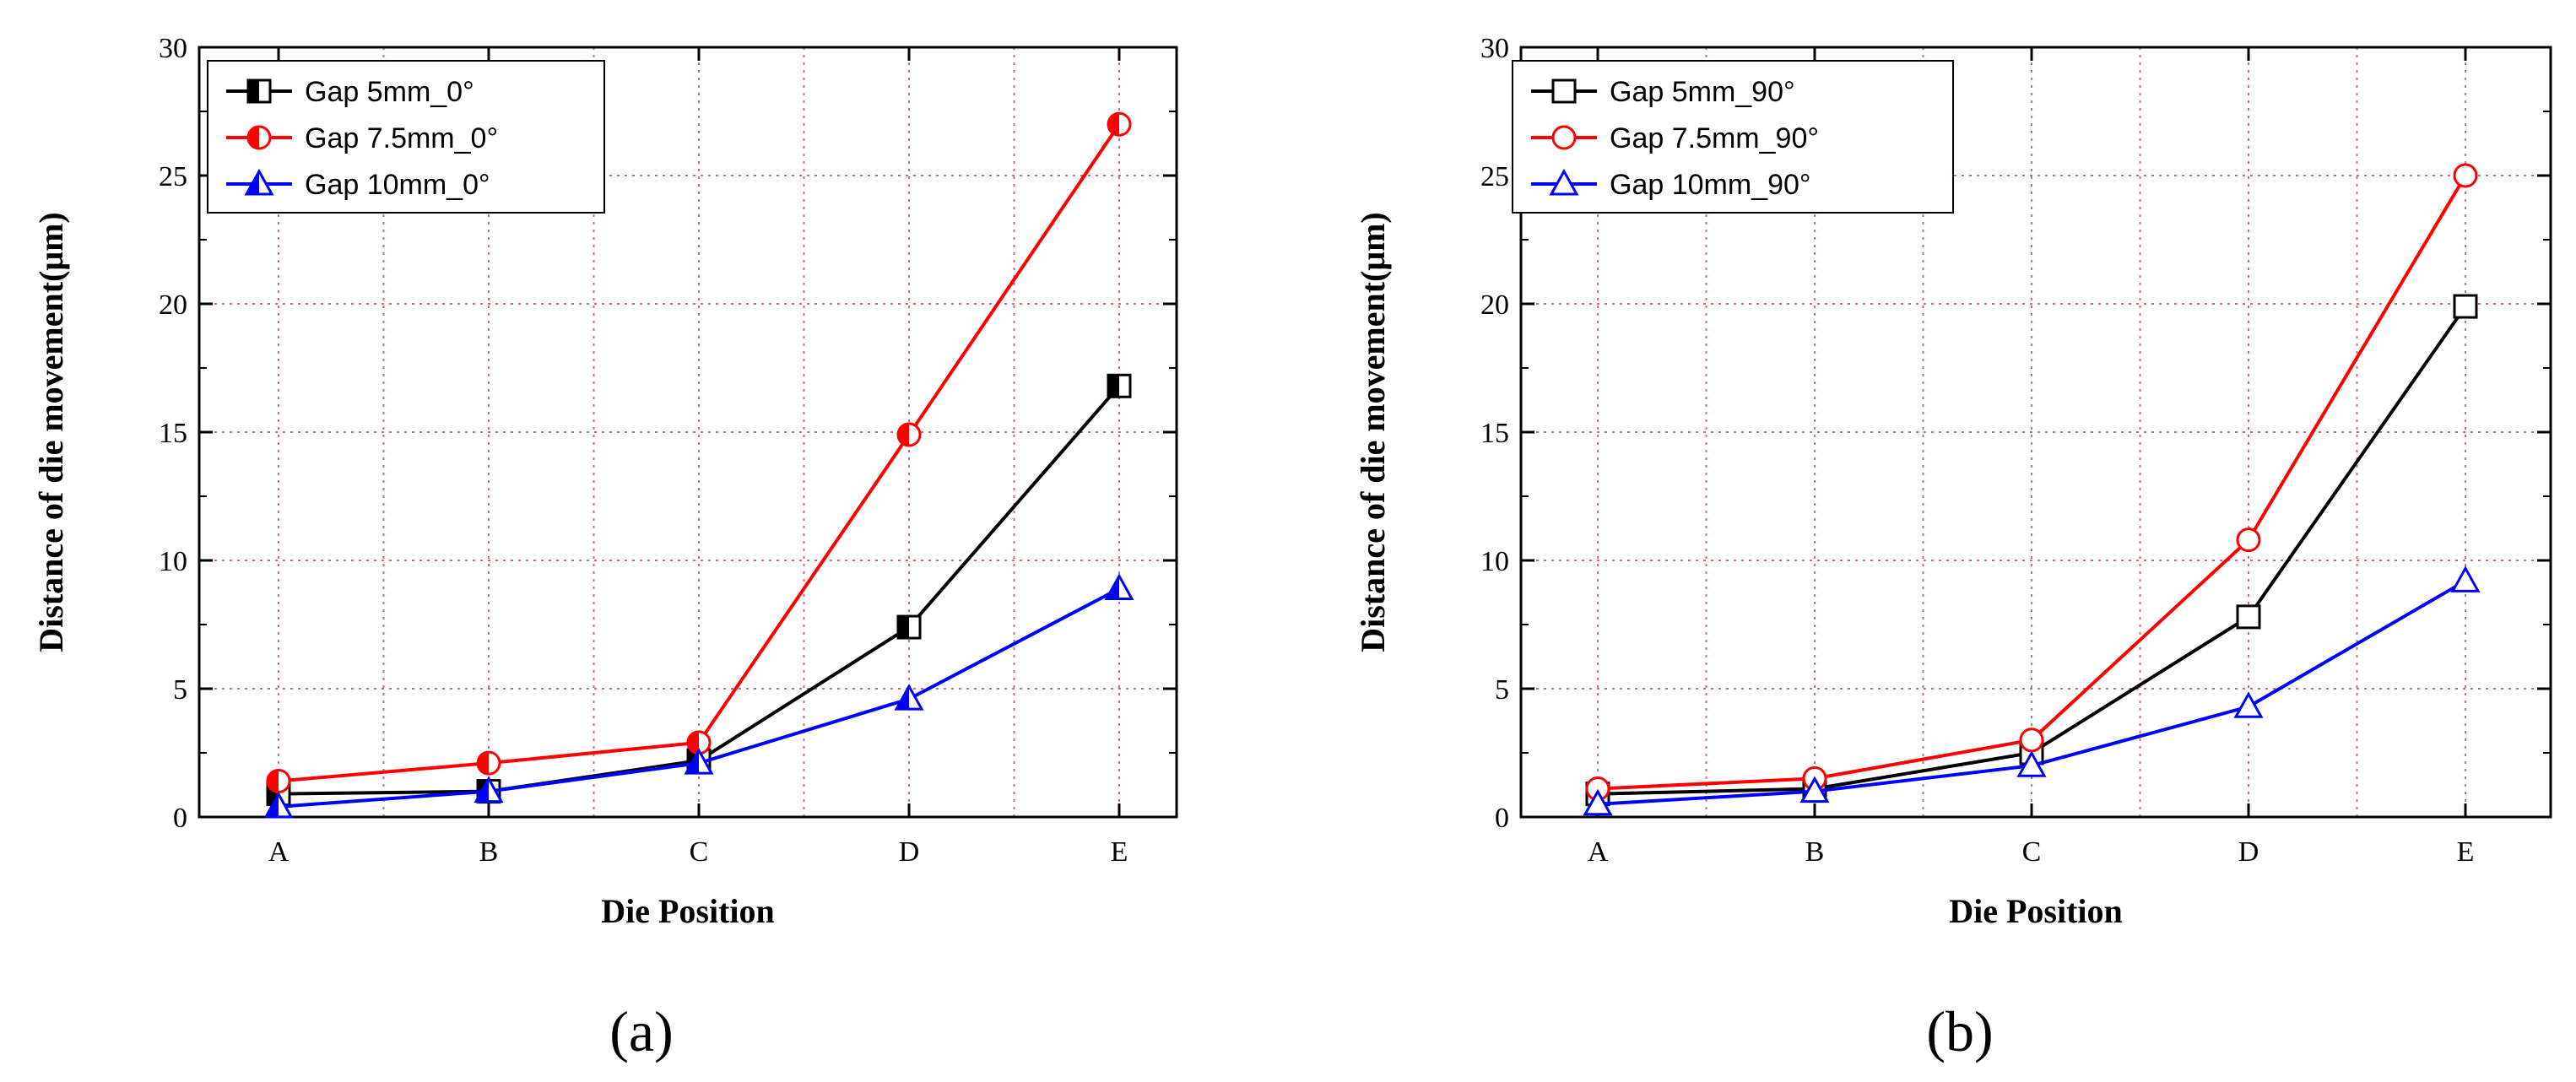  I want to click on legend-entry: Gap 10mm_0°, so click(358, 184).